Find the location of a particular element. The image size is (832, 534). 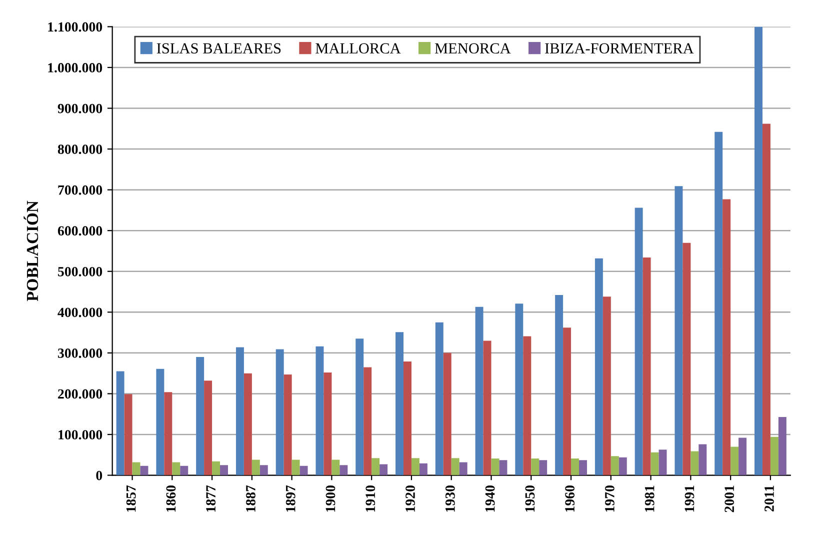

x-tick-label: 1920 is located at coordinates (410, 499).